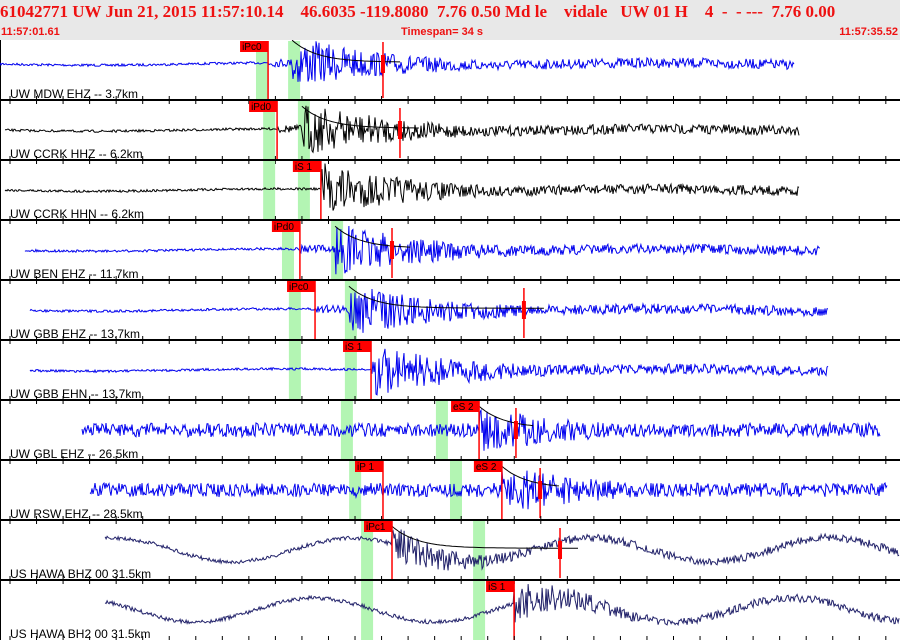  Describe the element at coordinates (75, 334) in the screenshot. I see `trace-label: UW GBB EHZ -- 13.7km` at that location.